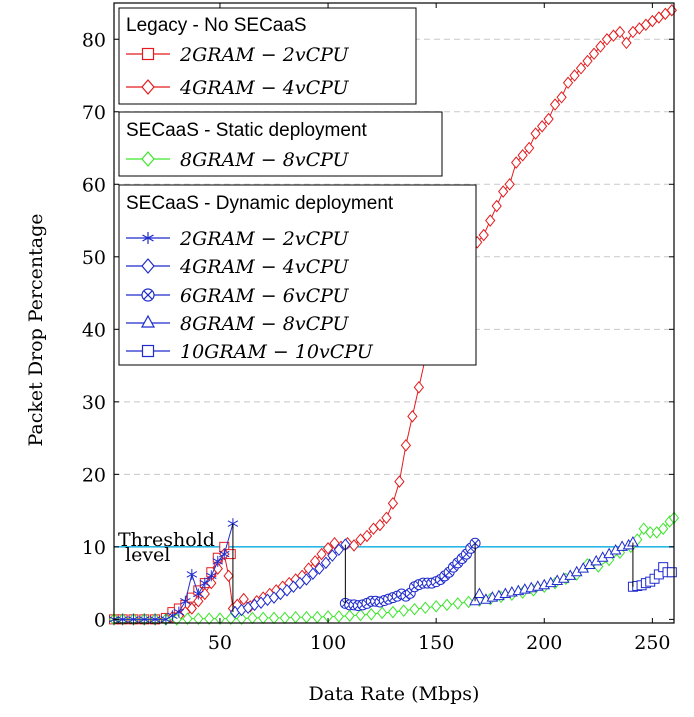  What do you see at coordinates (264, 55) in the screenshot?
I see `legend-label: 2GRAM − 2vCPU` at bounding box center [264, 55].